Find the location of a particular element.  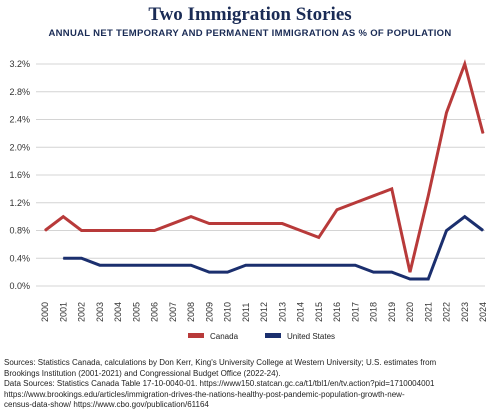

x-tick-label: 2013 is located at coordinates (282, 312).